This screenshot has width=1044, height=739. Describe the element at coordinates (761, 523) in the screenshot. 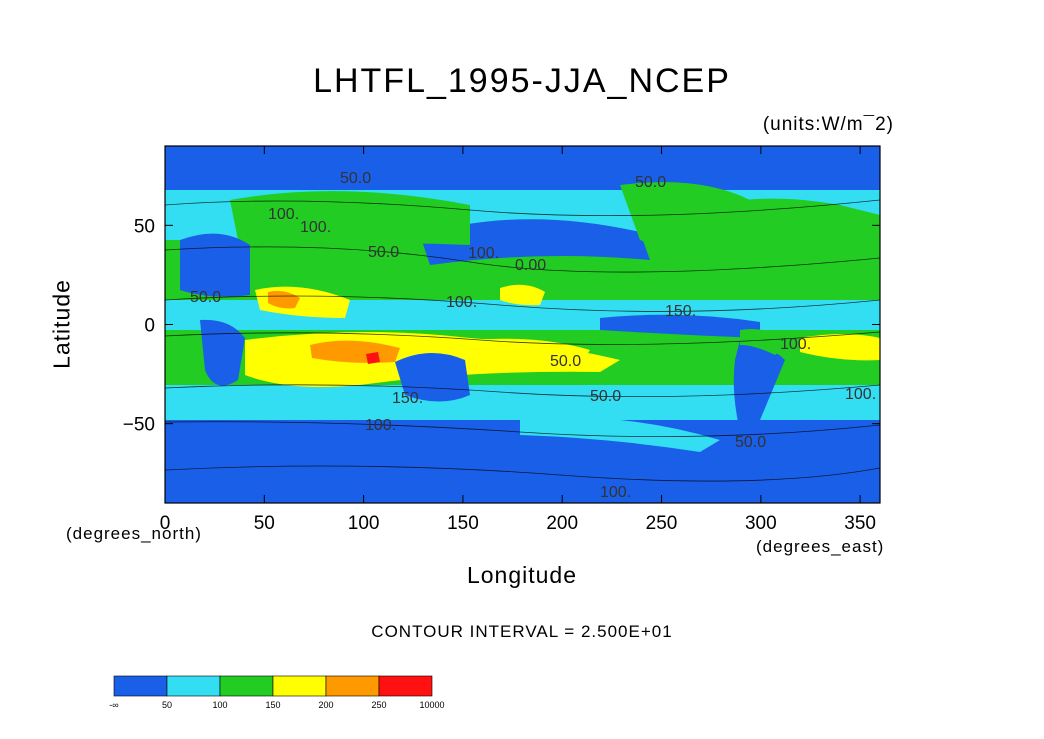

I see `x-tick-label: 300` at that location.